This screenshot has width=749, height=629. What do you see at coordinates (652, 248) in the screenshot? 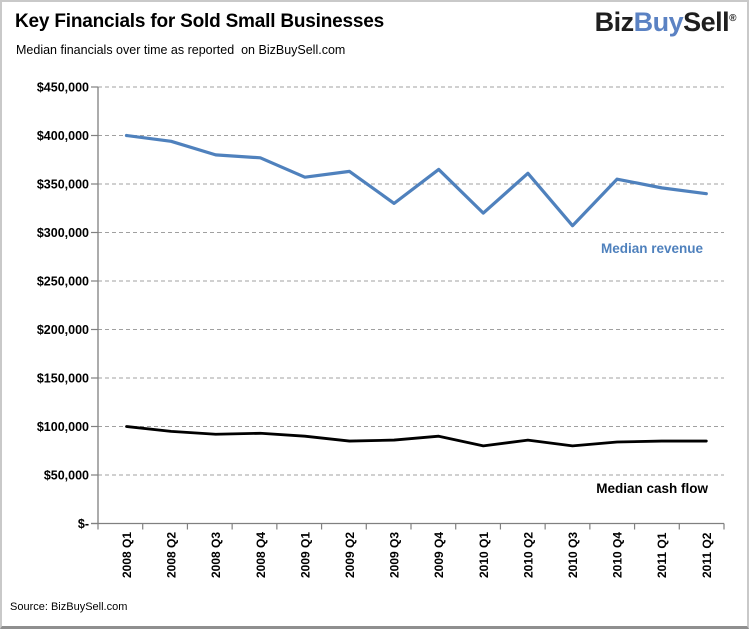
I see `series-label-median-revenue: Median revenue` at bounding box center [652, 248].